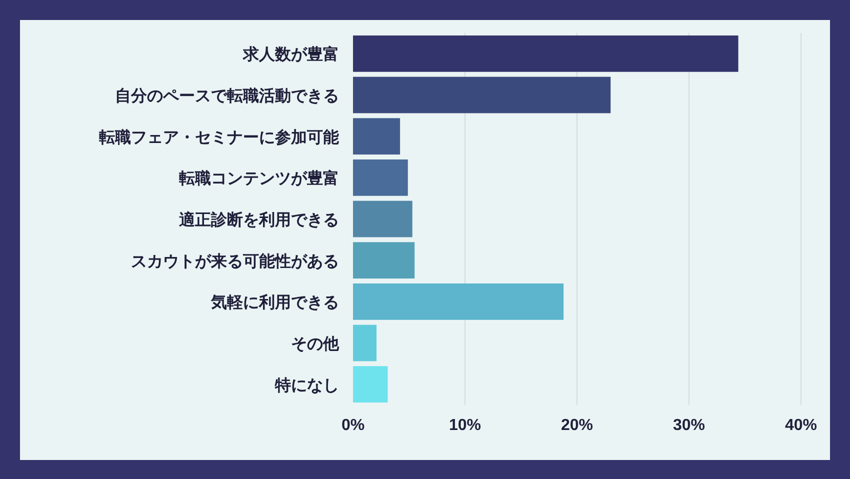 This screenshot has height=479, width=850. What do you see at coordinates (258, 219) in the screenshot?
I see `y-tick-label: 適正診断を利用できる` at bounding box center [258, 219].